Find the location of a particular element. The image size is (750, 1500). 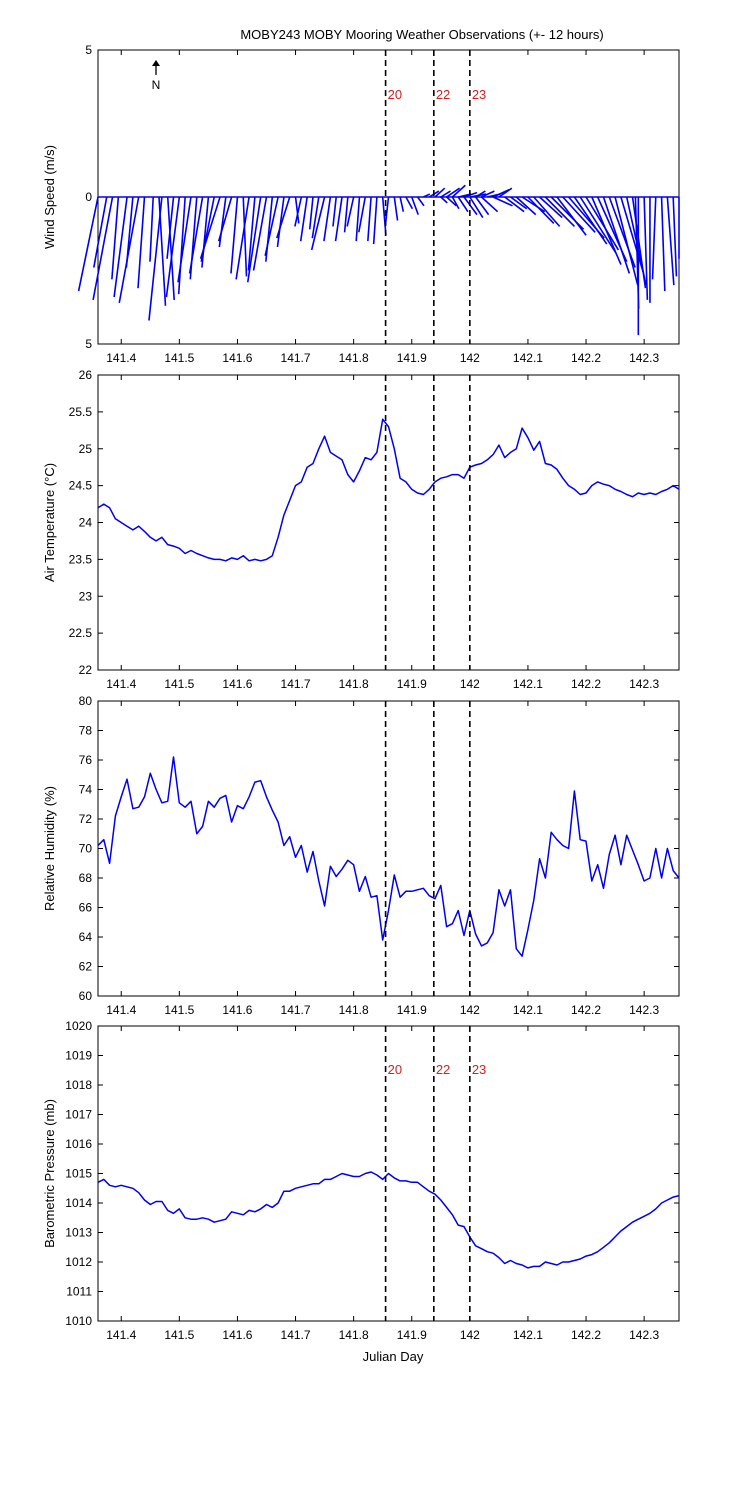

wind-marker-label: 23 is located at coordinates (479, 94).